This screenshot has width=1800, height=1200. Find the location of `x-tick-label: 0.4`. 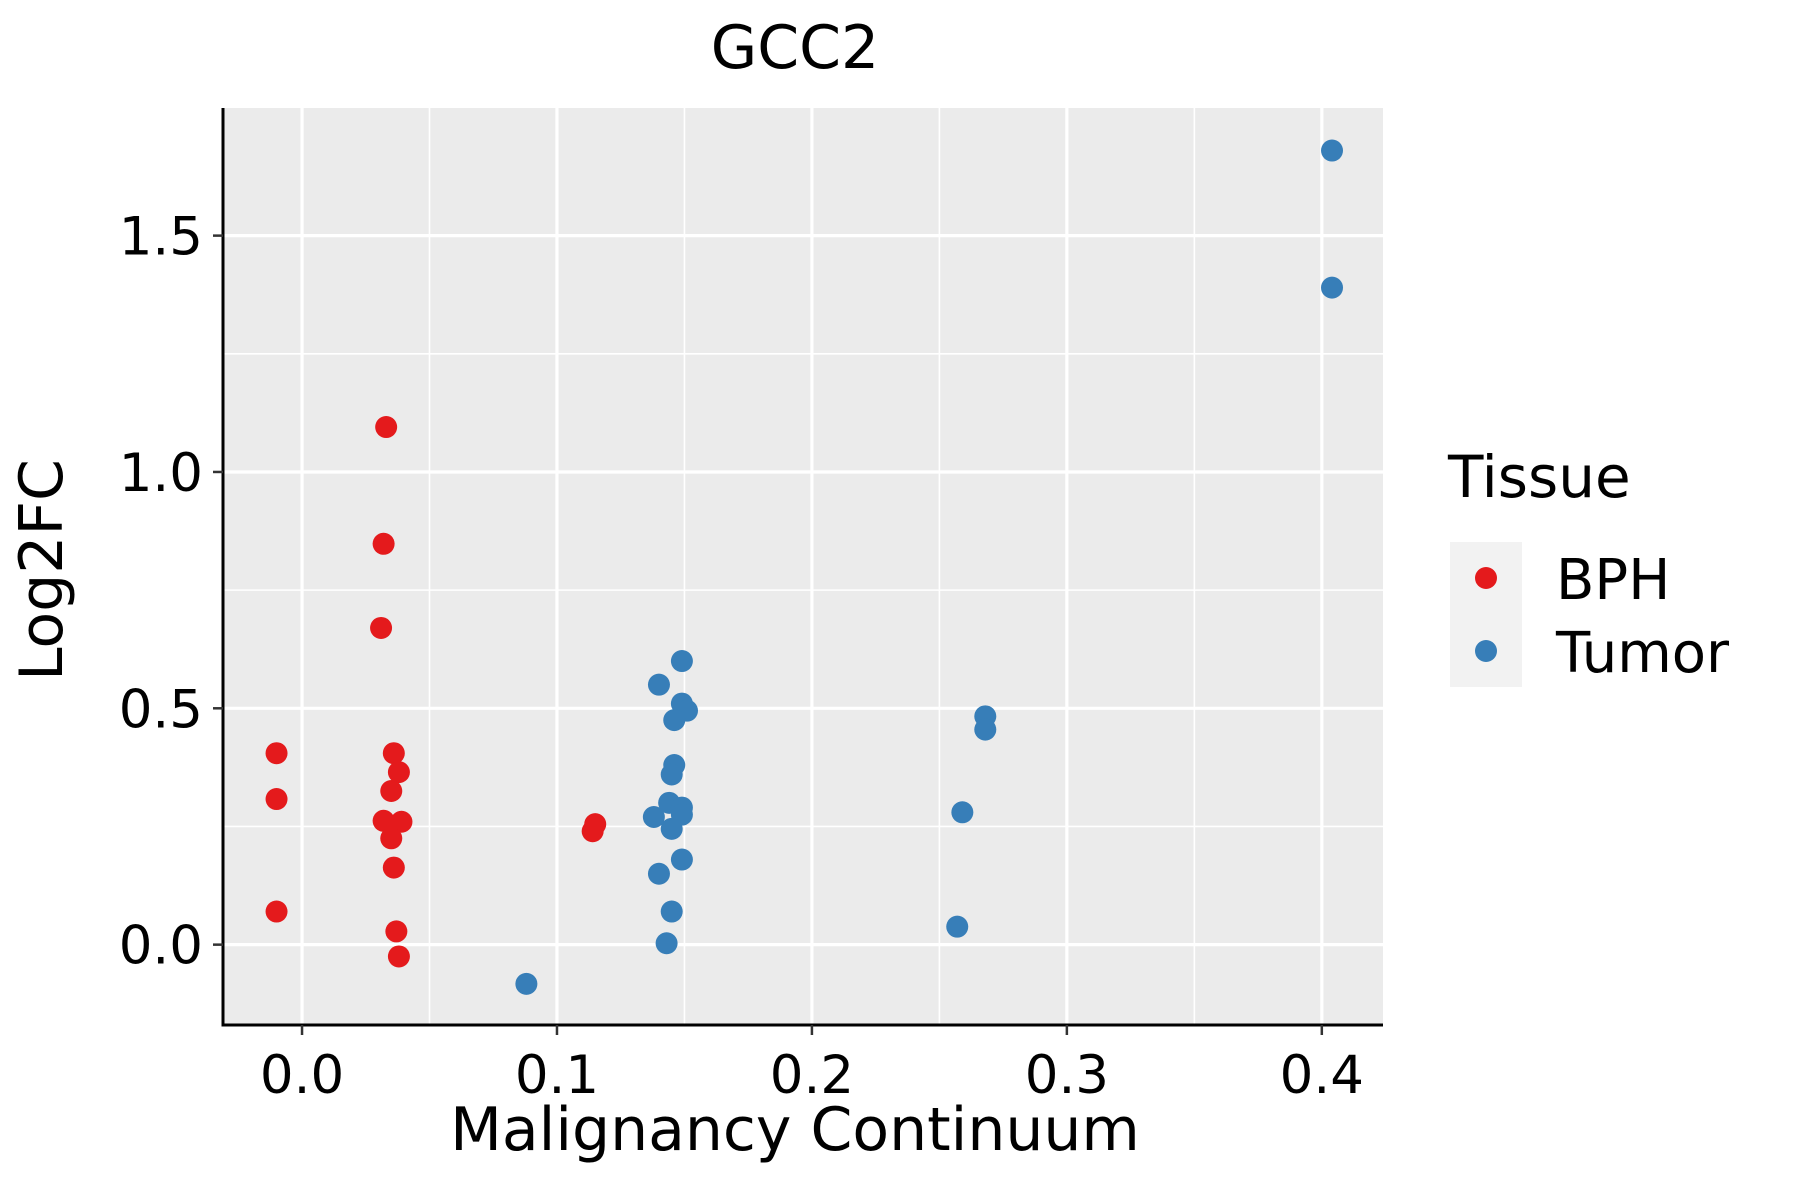

x-tick-label: 0.4 is located at coordinates (1322, 1075).